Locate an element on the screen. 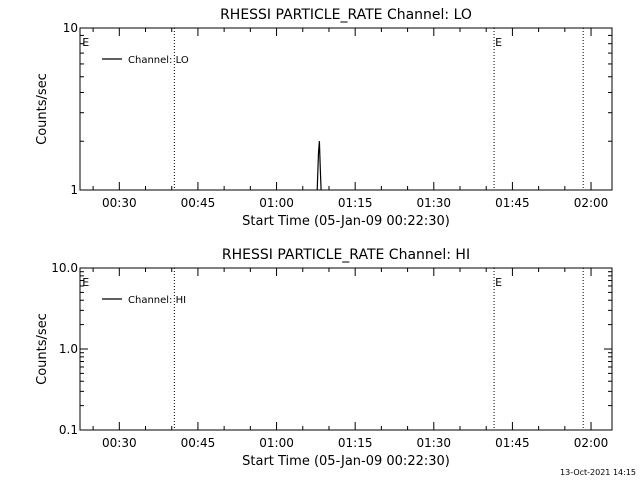 The height and width of the screenshot is (480, 640). timestamp: 13-Oct-2021 14:15 is located at coordinates (598, 472).